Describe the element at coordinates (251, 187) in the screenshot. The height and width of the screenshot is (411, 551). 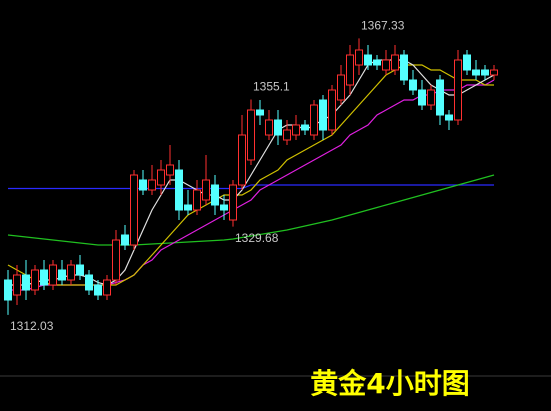
I see `moving-average-line` at that location.